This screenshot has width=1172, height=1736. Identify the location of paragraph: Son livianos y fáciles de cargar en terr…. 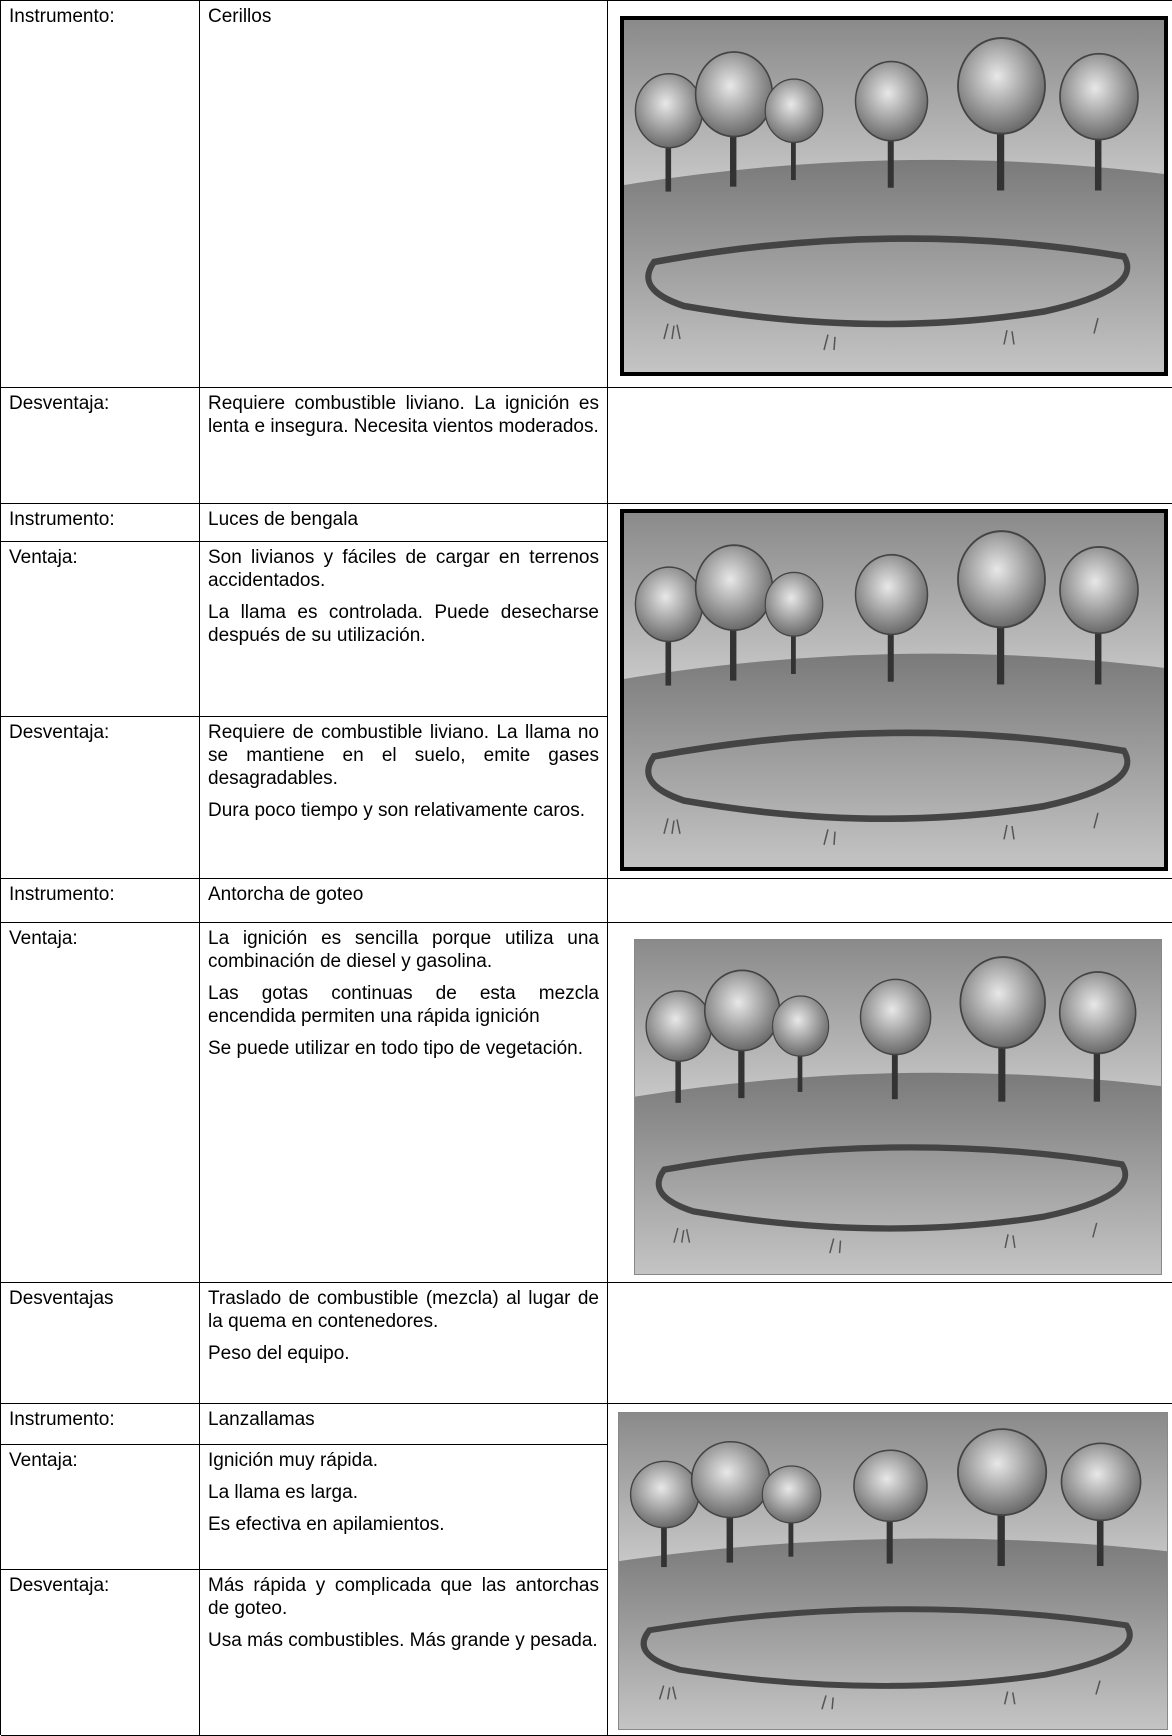
(403, 569).